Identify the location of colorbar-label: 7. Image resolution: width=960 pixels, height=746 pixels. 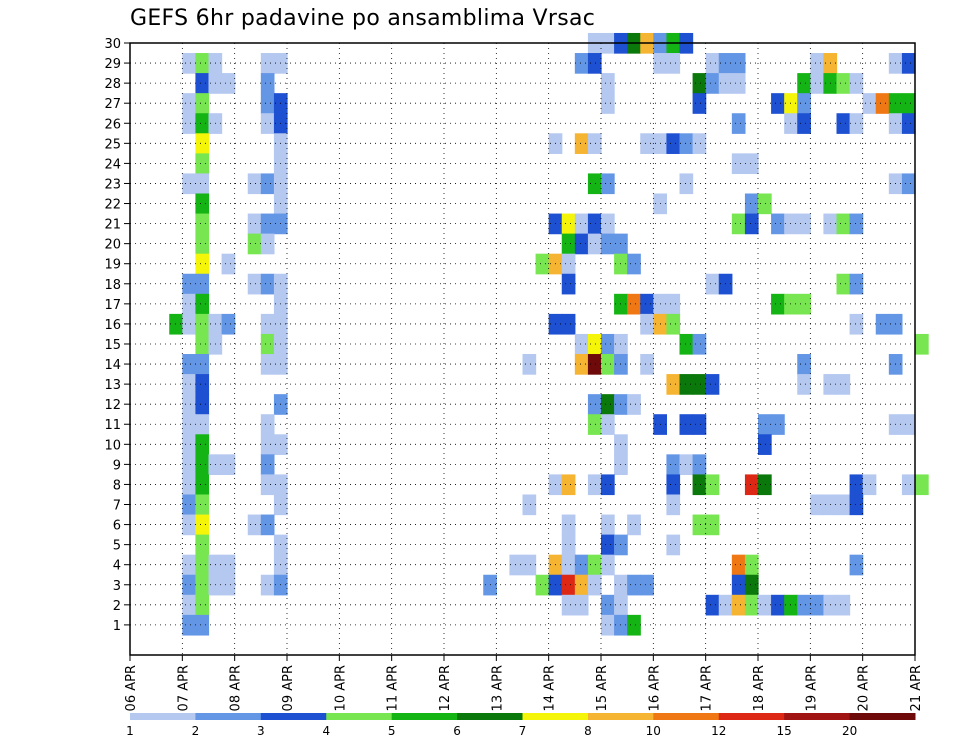
(523, 731).